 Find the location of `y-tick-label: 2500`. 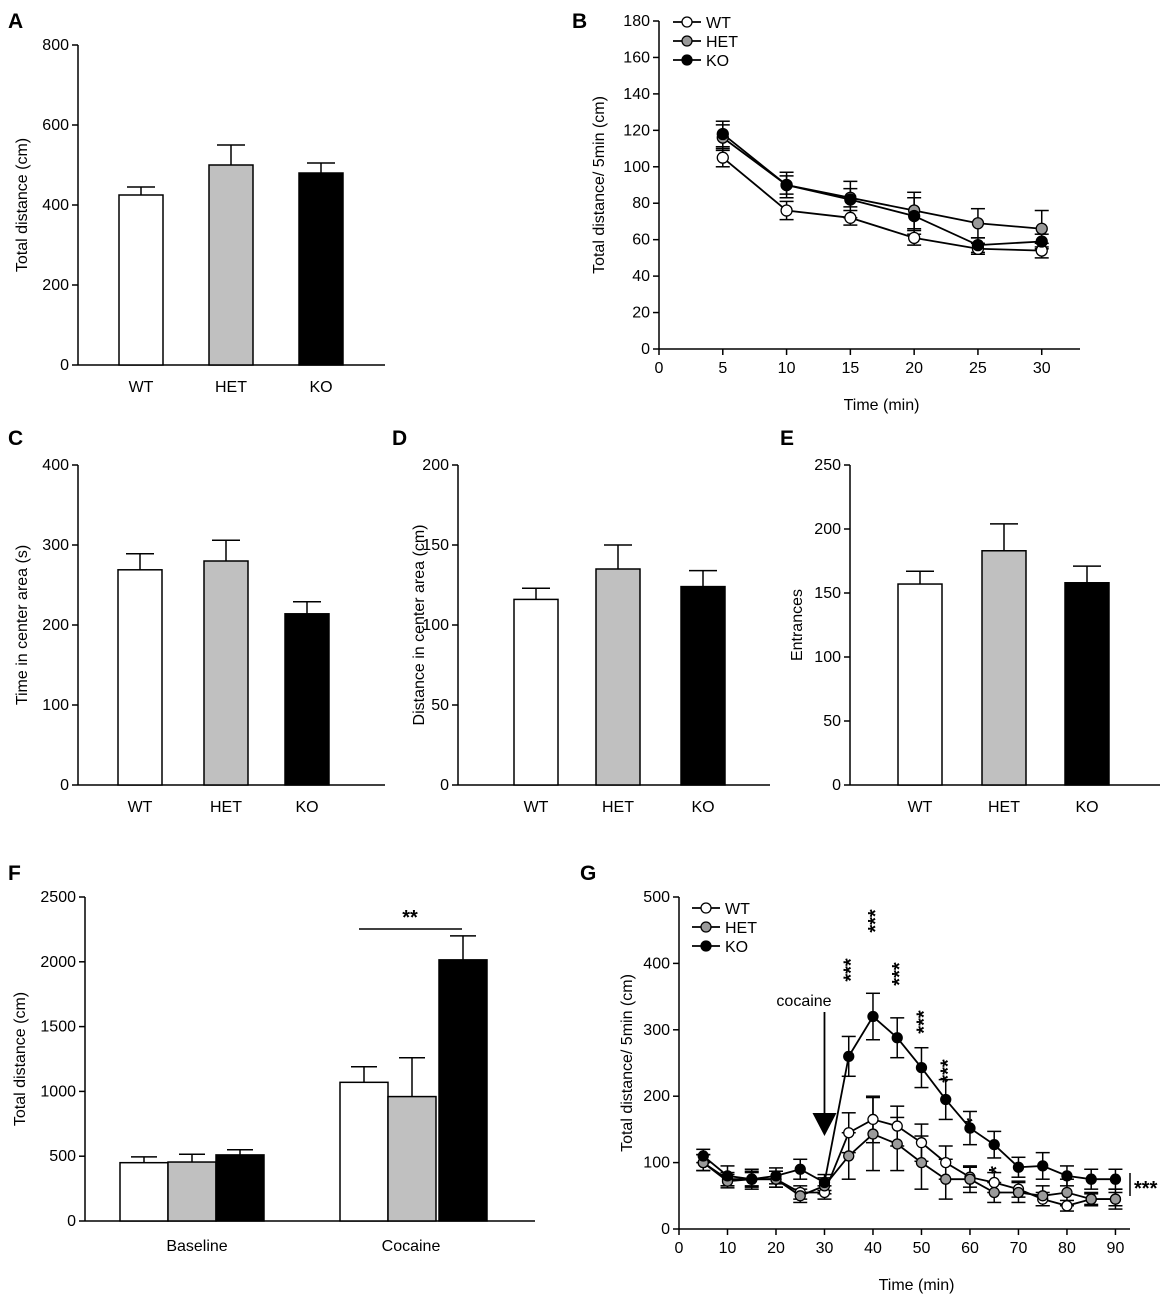

y-tick-label: 2500 is located at coordinates (58, 897).